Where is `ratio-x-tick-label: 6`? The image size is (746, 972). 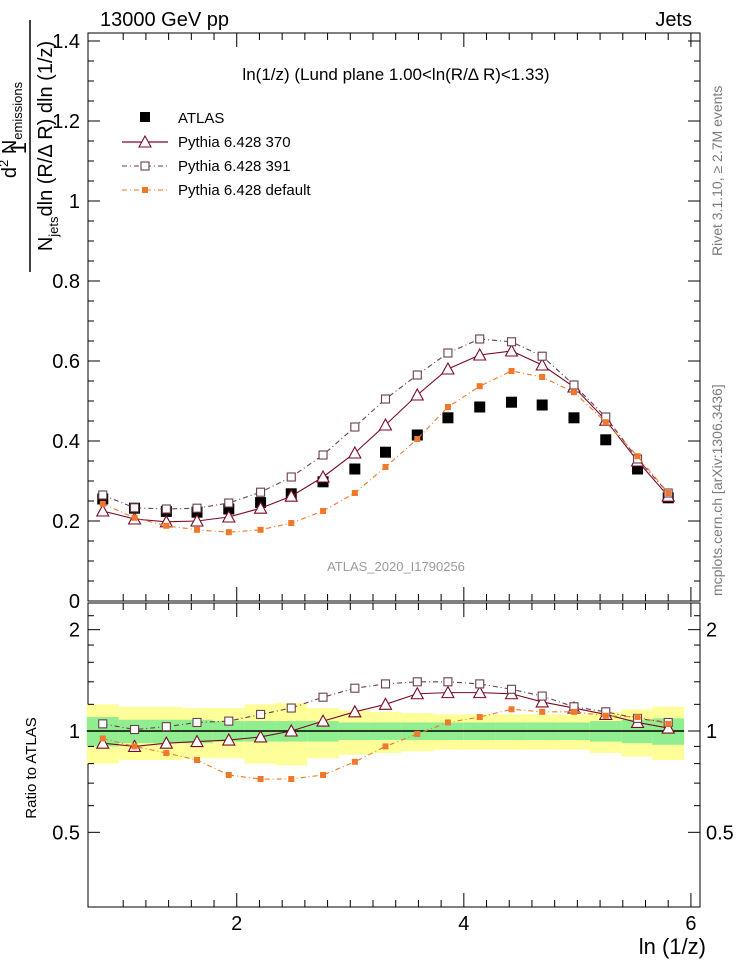 ratio-x-tick-label: 6 is located at coordinates (690, 924).